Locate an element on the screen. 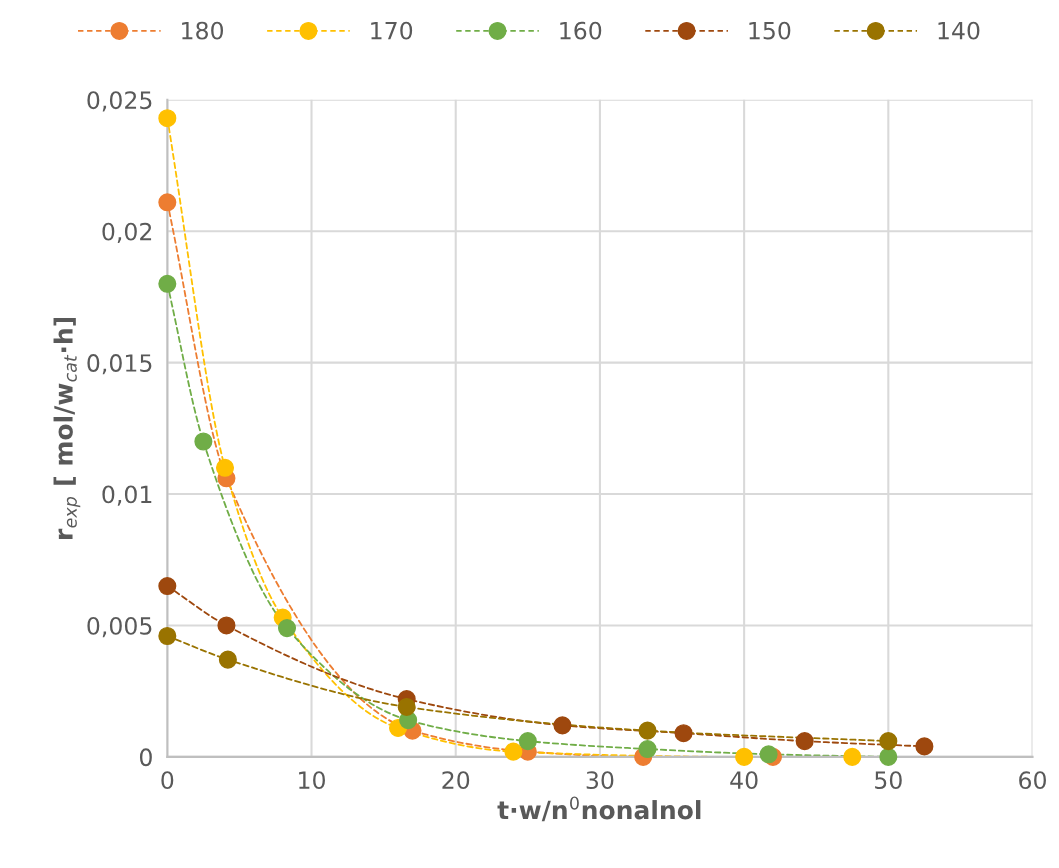  x-tick-label: 50 is located at coordinates (888, 780).